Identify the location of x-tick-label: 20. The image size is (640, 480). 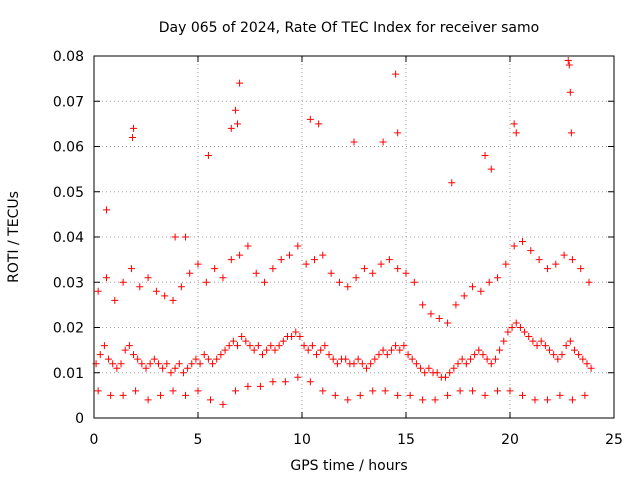
(510, 440).